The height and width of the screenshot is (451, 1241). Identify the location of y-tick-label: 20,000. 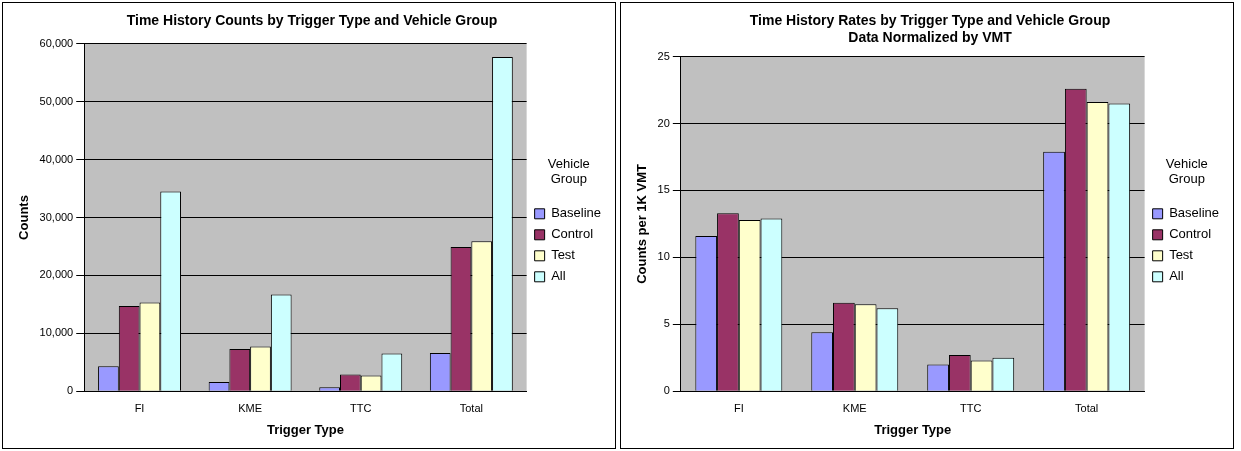
(56, 274).